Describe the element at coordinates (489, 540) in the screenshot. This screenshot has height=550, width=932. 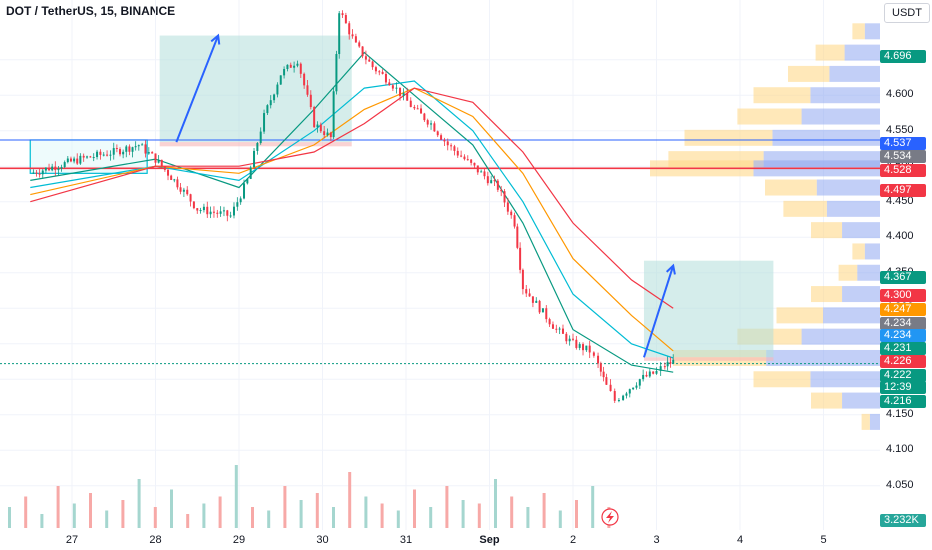
I see `time-label-5: Sep` at that location.